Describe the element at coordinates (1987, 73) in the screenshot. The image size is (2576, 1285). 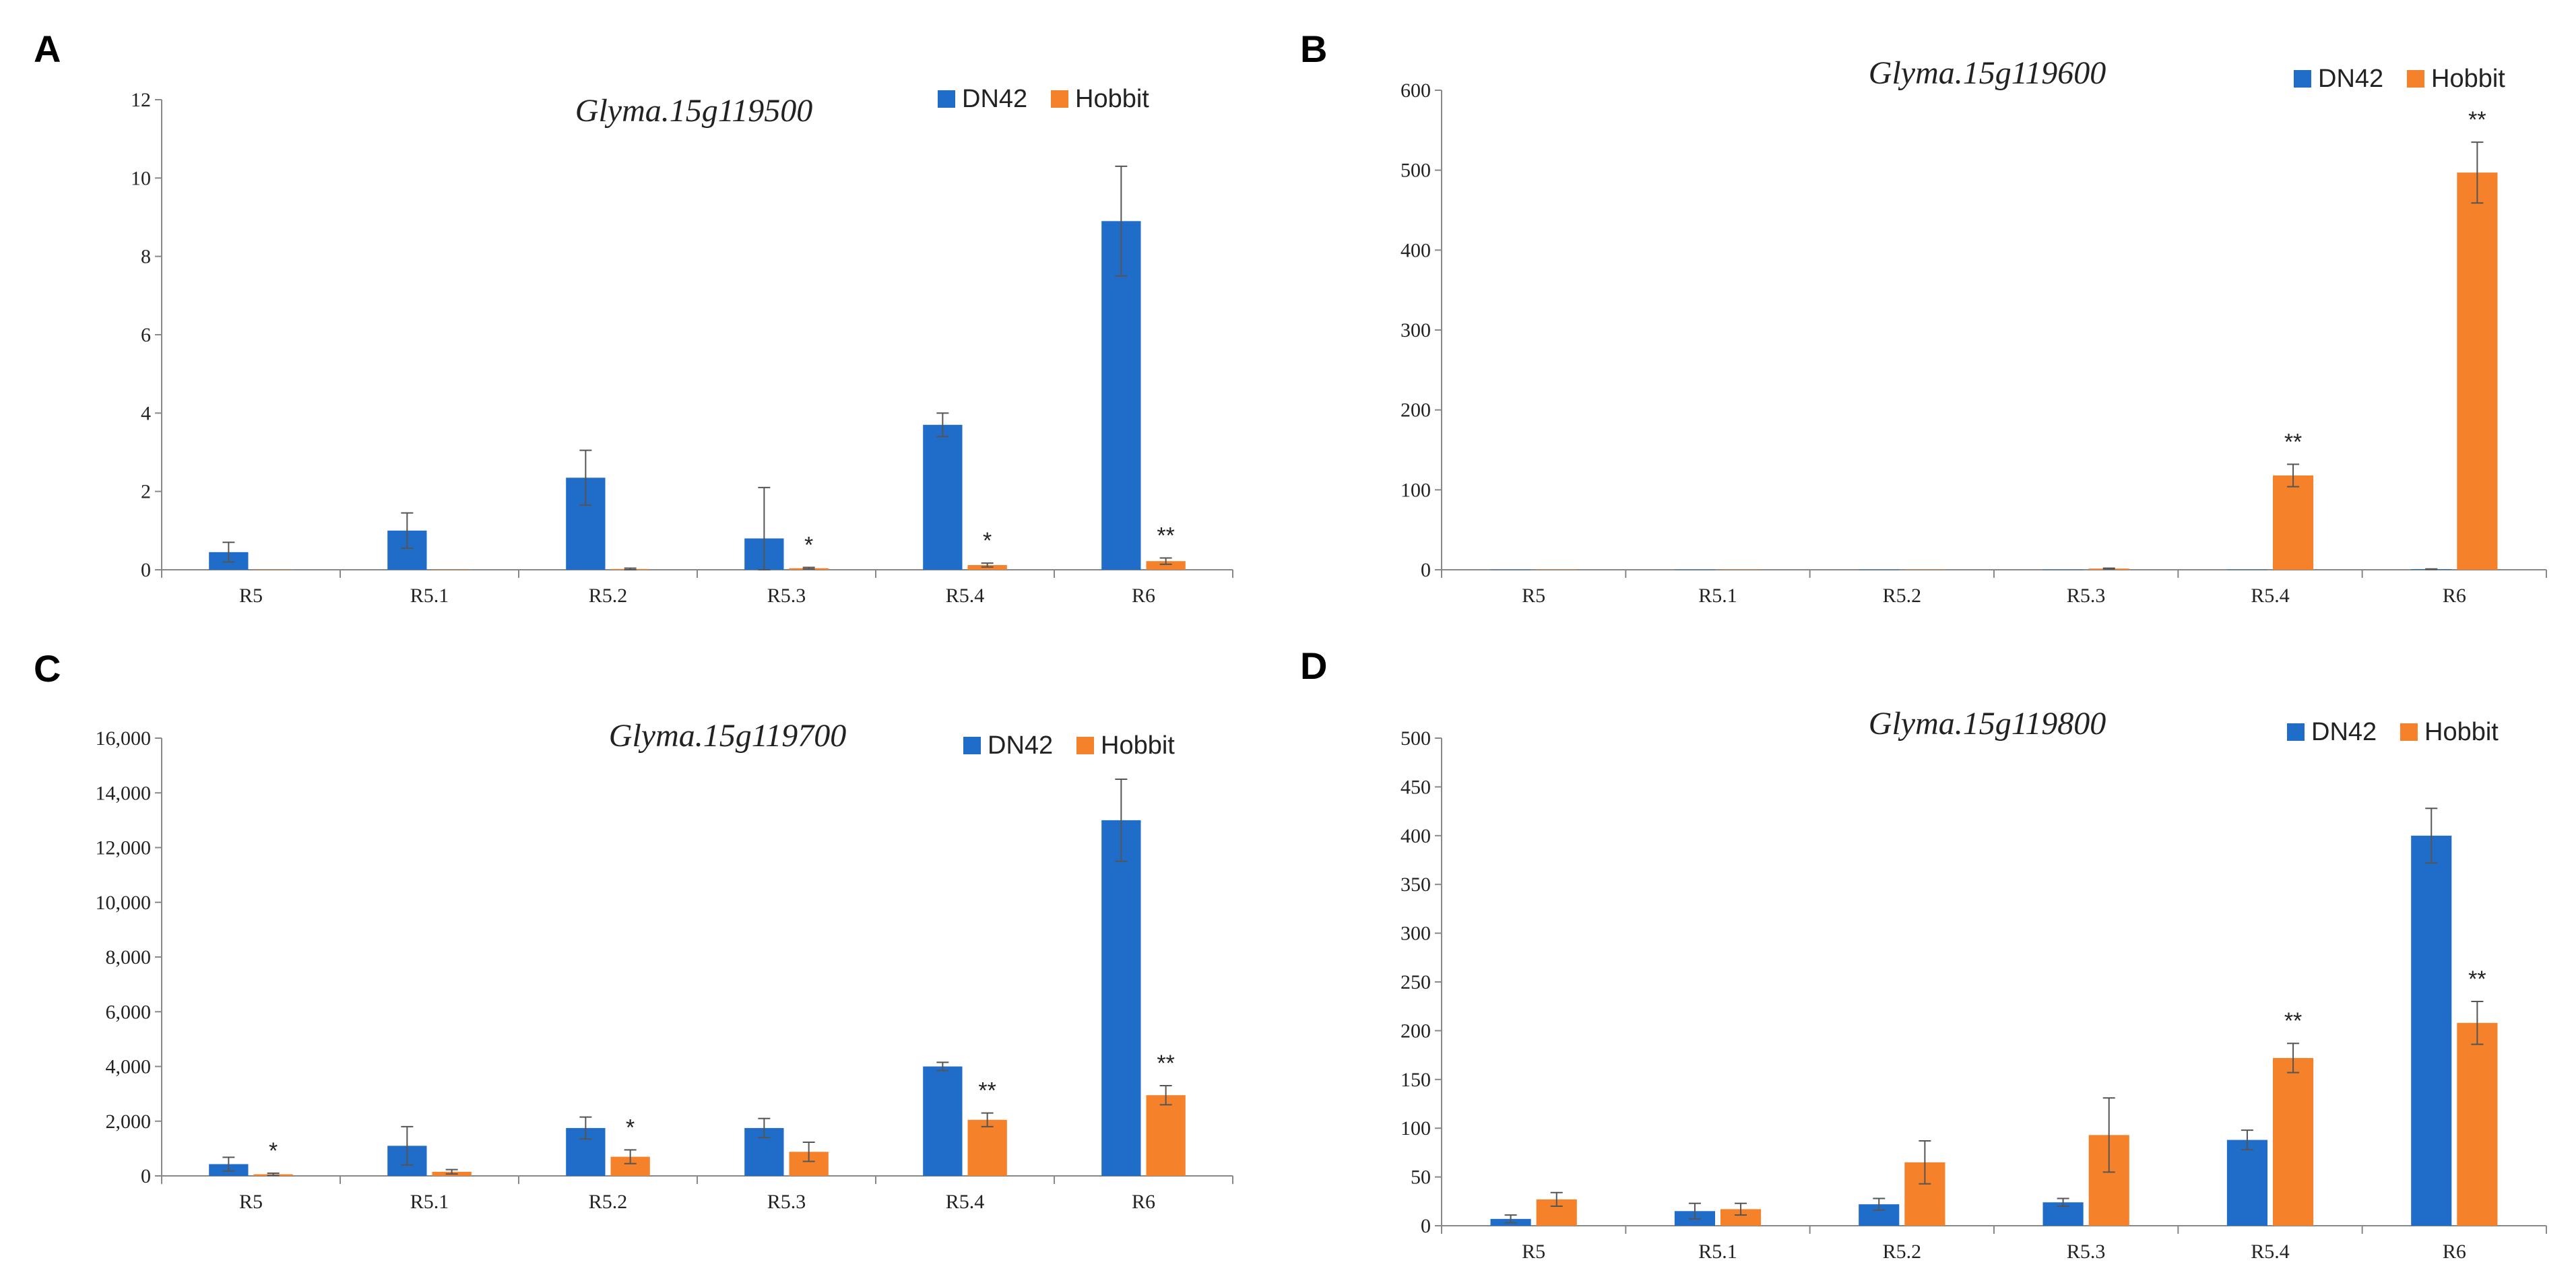
I see `chart-title: Glyma.15g119600` at that location.